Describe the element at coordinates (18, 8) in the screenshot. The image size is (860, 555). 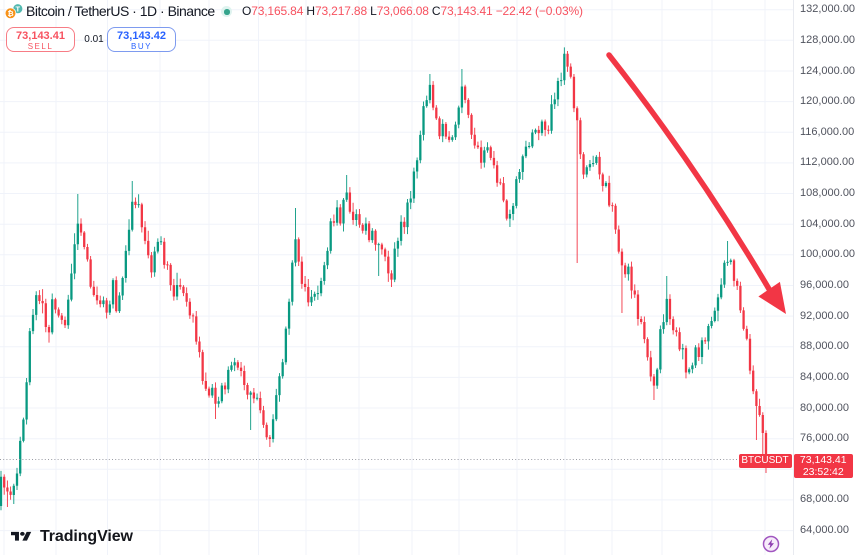
I see `svg-text: T` at that location.